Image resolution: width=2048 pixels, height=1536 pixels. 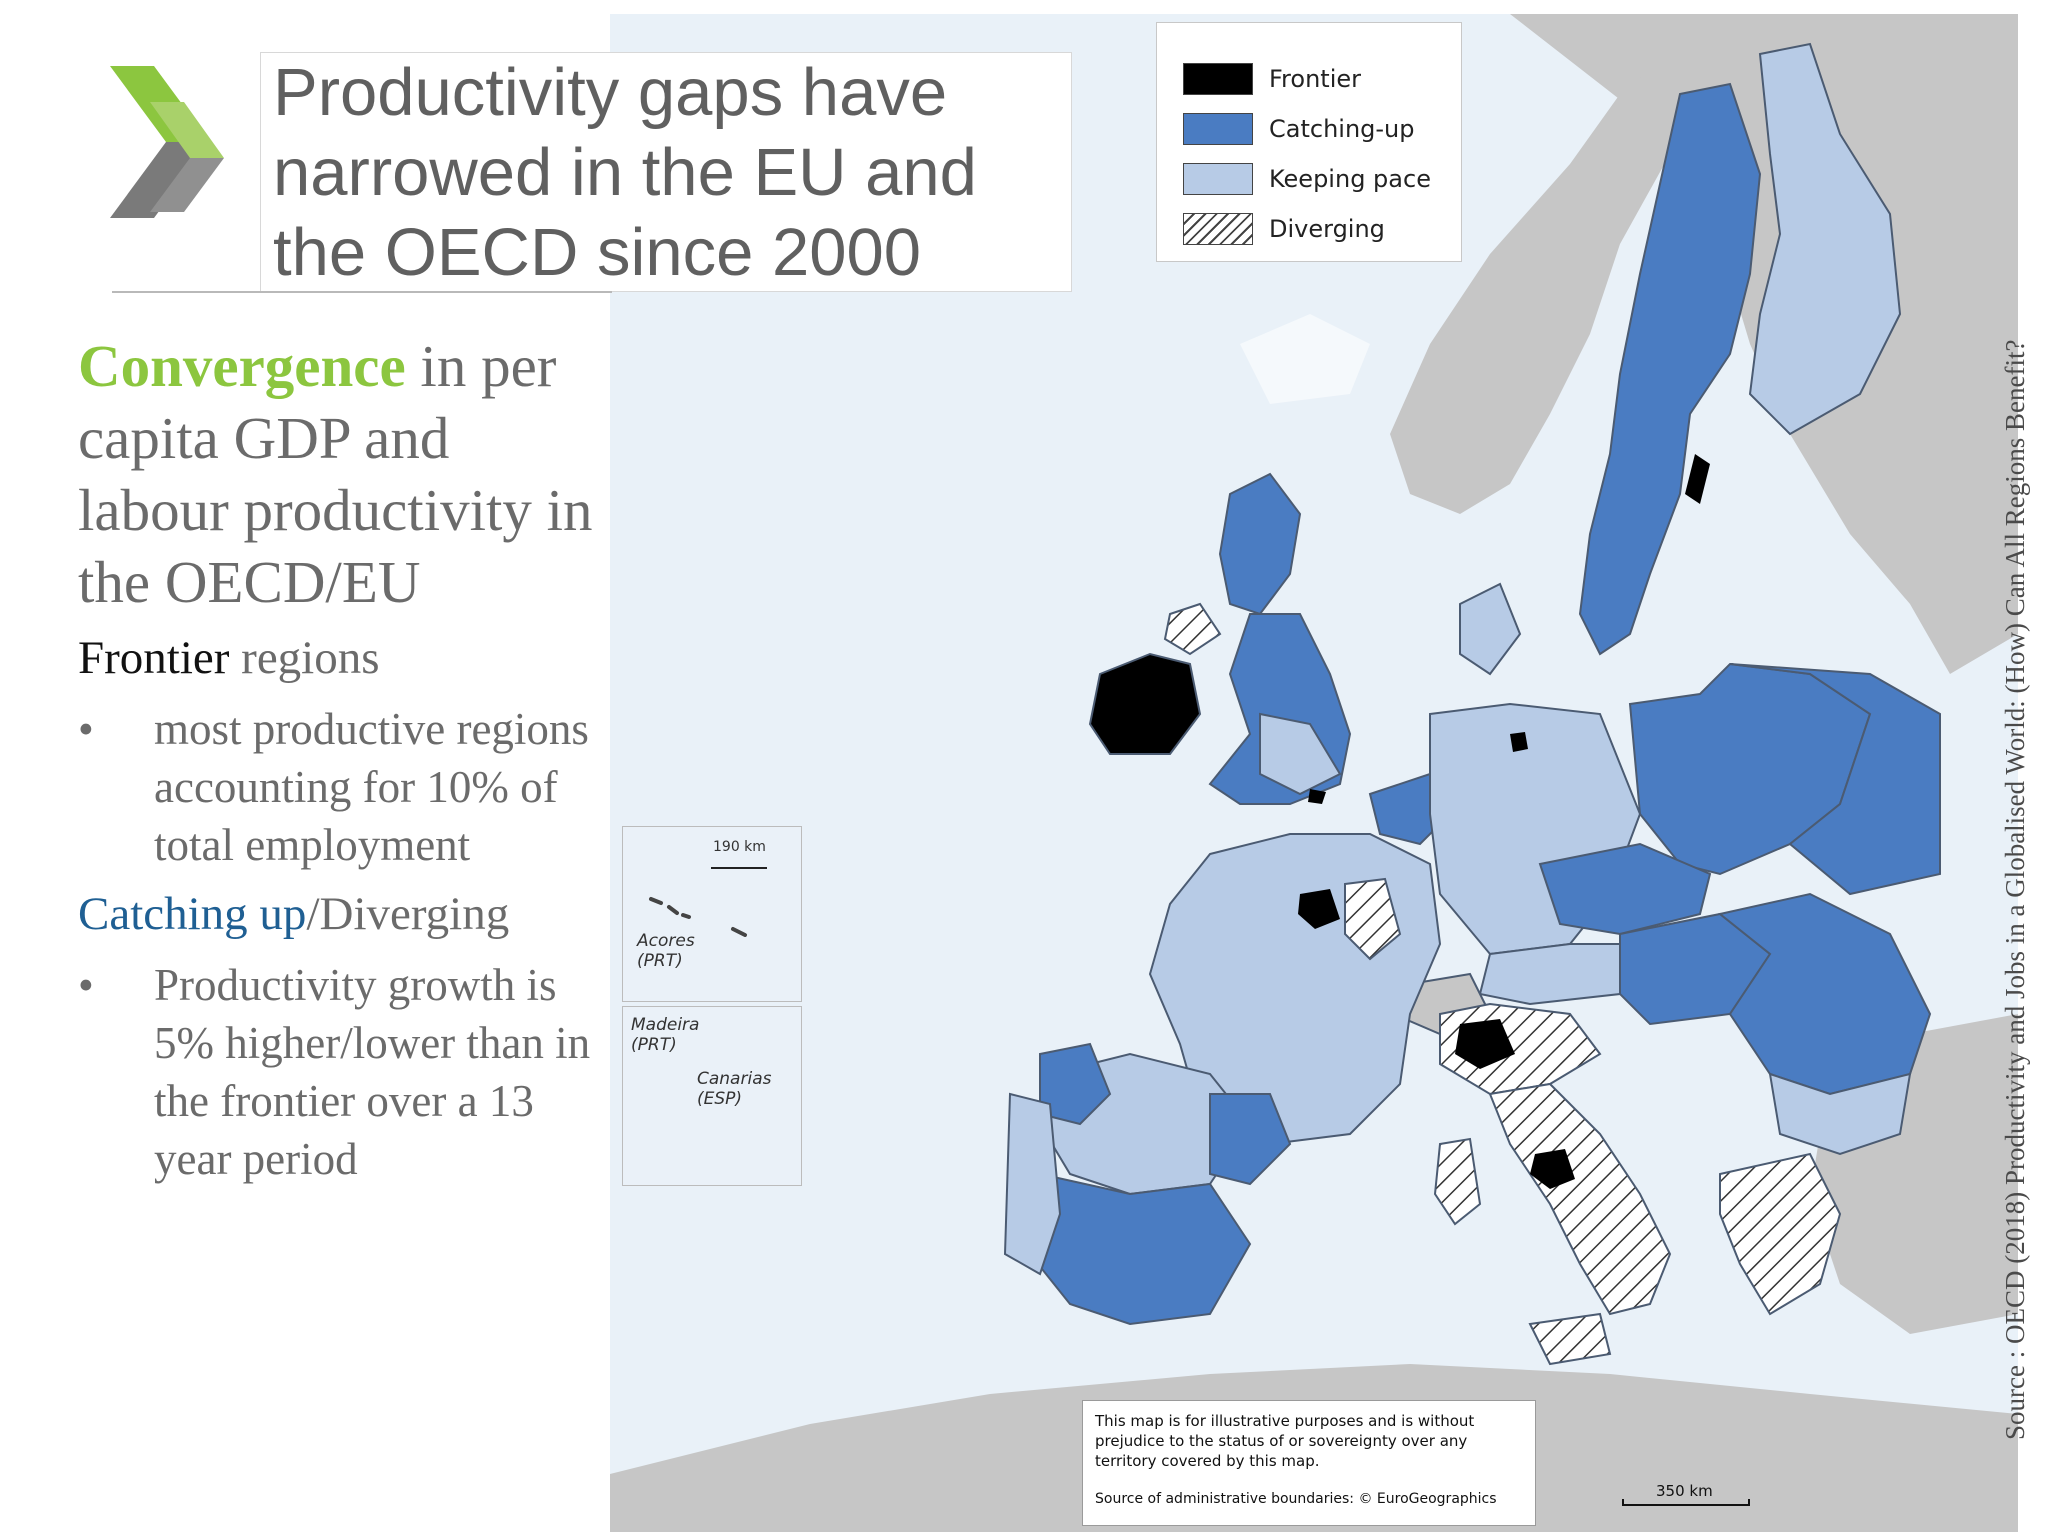 I want to click on region-ireland, so click(x=1145, y=703).